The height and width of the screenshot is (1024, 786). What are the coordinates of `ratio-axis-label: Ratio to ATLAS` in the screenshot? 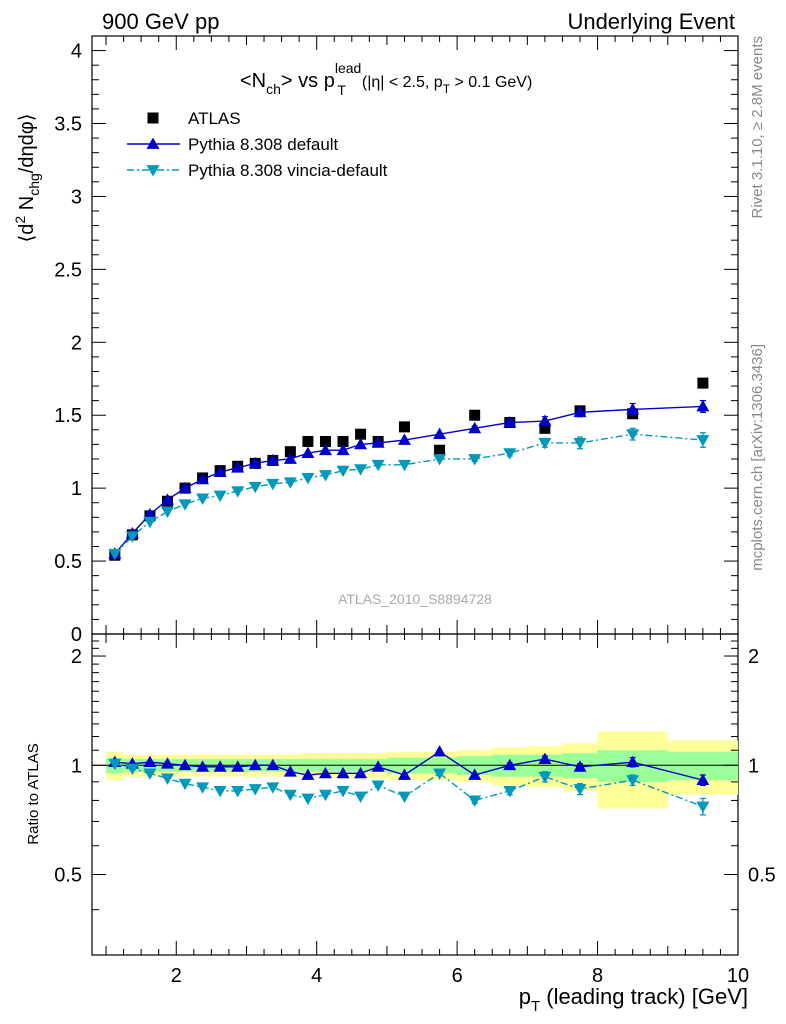 It's located at (33, 793).